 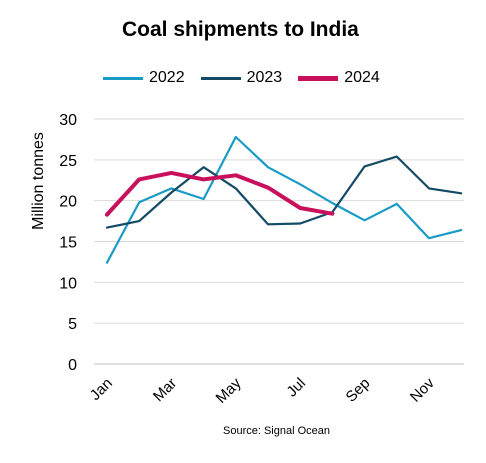 What do you see at coordinates (422, 389) in the screenshot?
I see `x-tick-label-nov: Nov` at bounding box center [422, 389].